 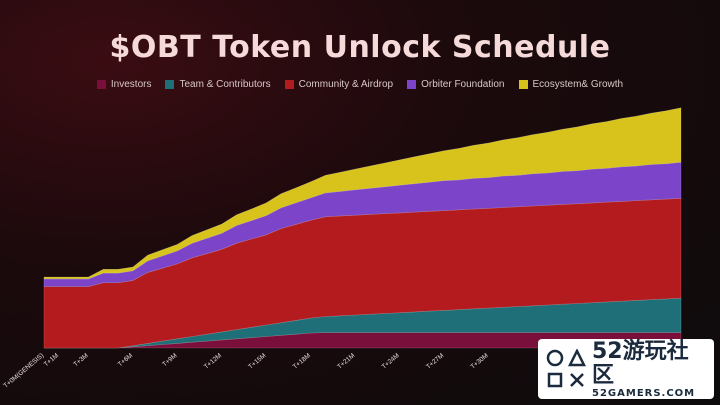 I want to click on x-tick-label: T+24M, so click(x=391, y=361).